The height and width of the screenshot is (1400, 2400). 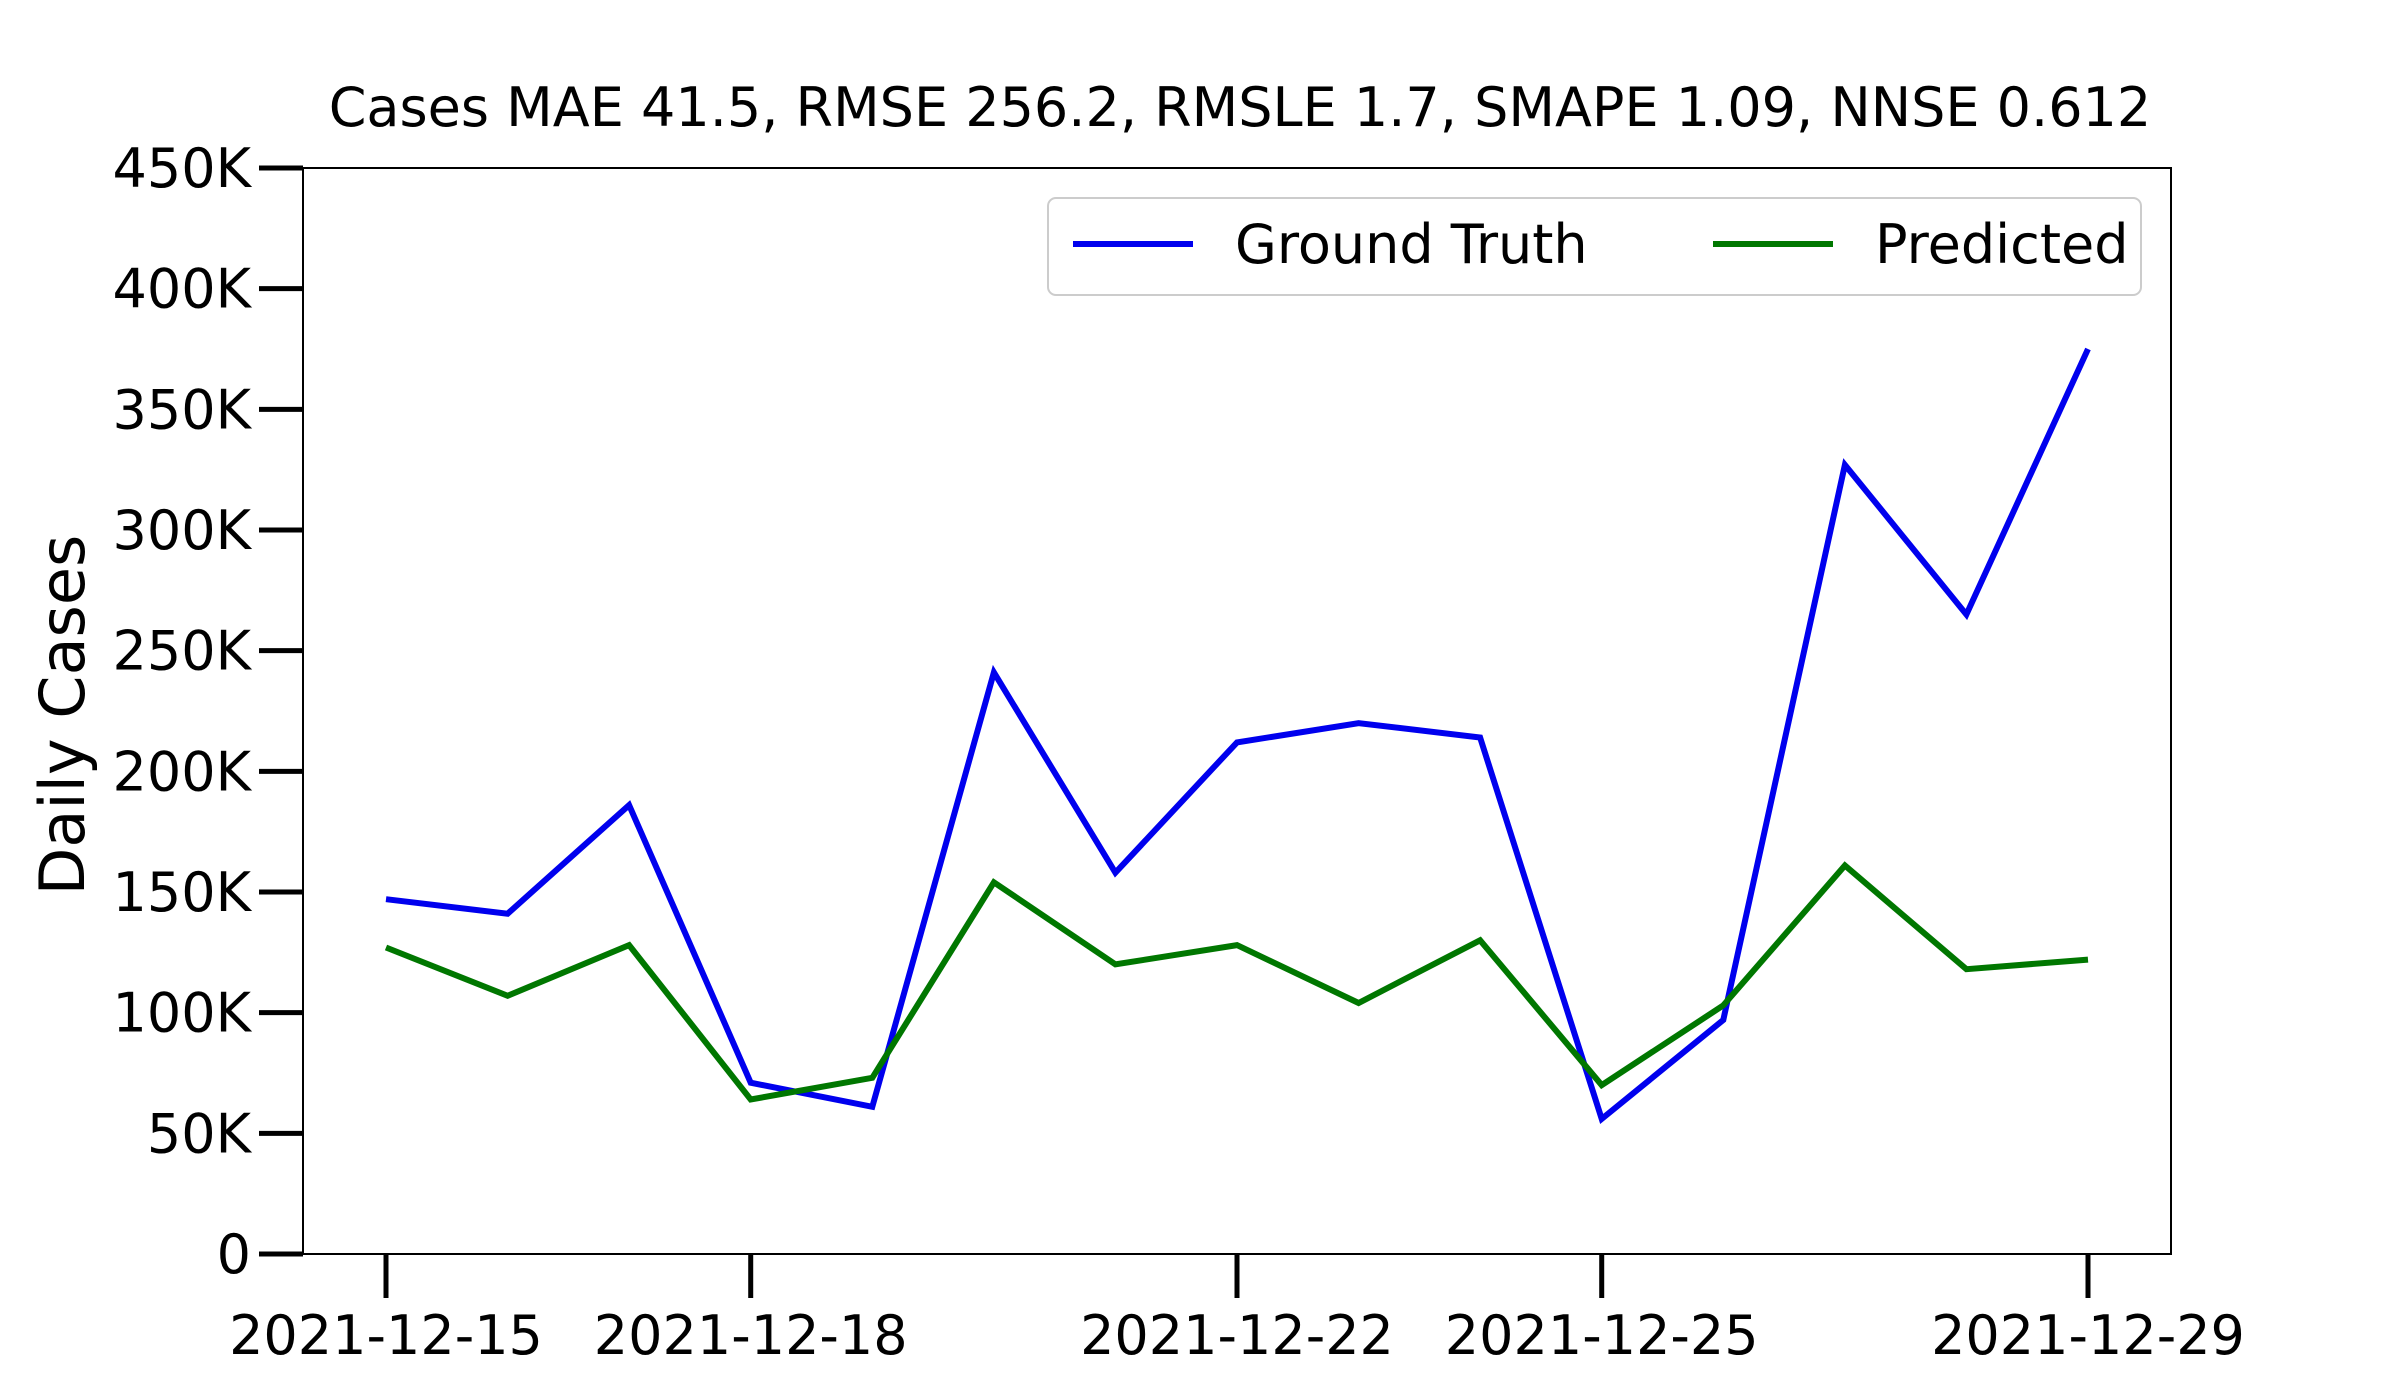 What do you see at coordinates (183, 892) in the screenshot?
I see `y-tick-label: 150K` at bounding box center [183, 892].